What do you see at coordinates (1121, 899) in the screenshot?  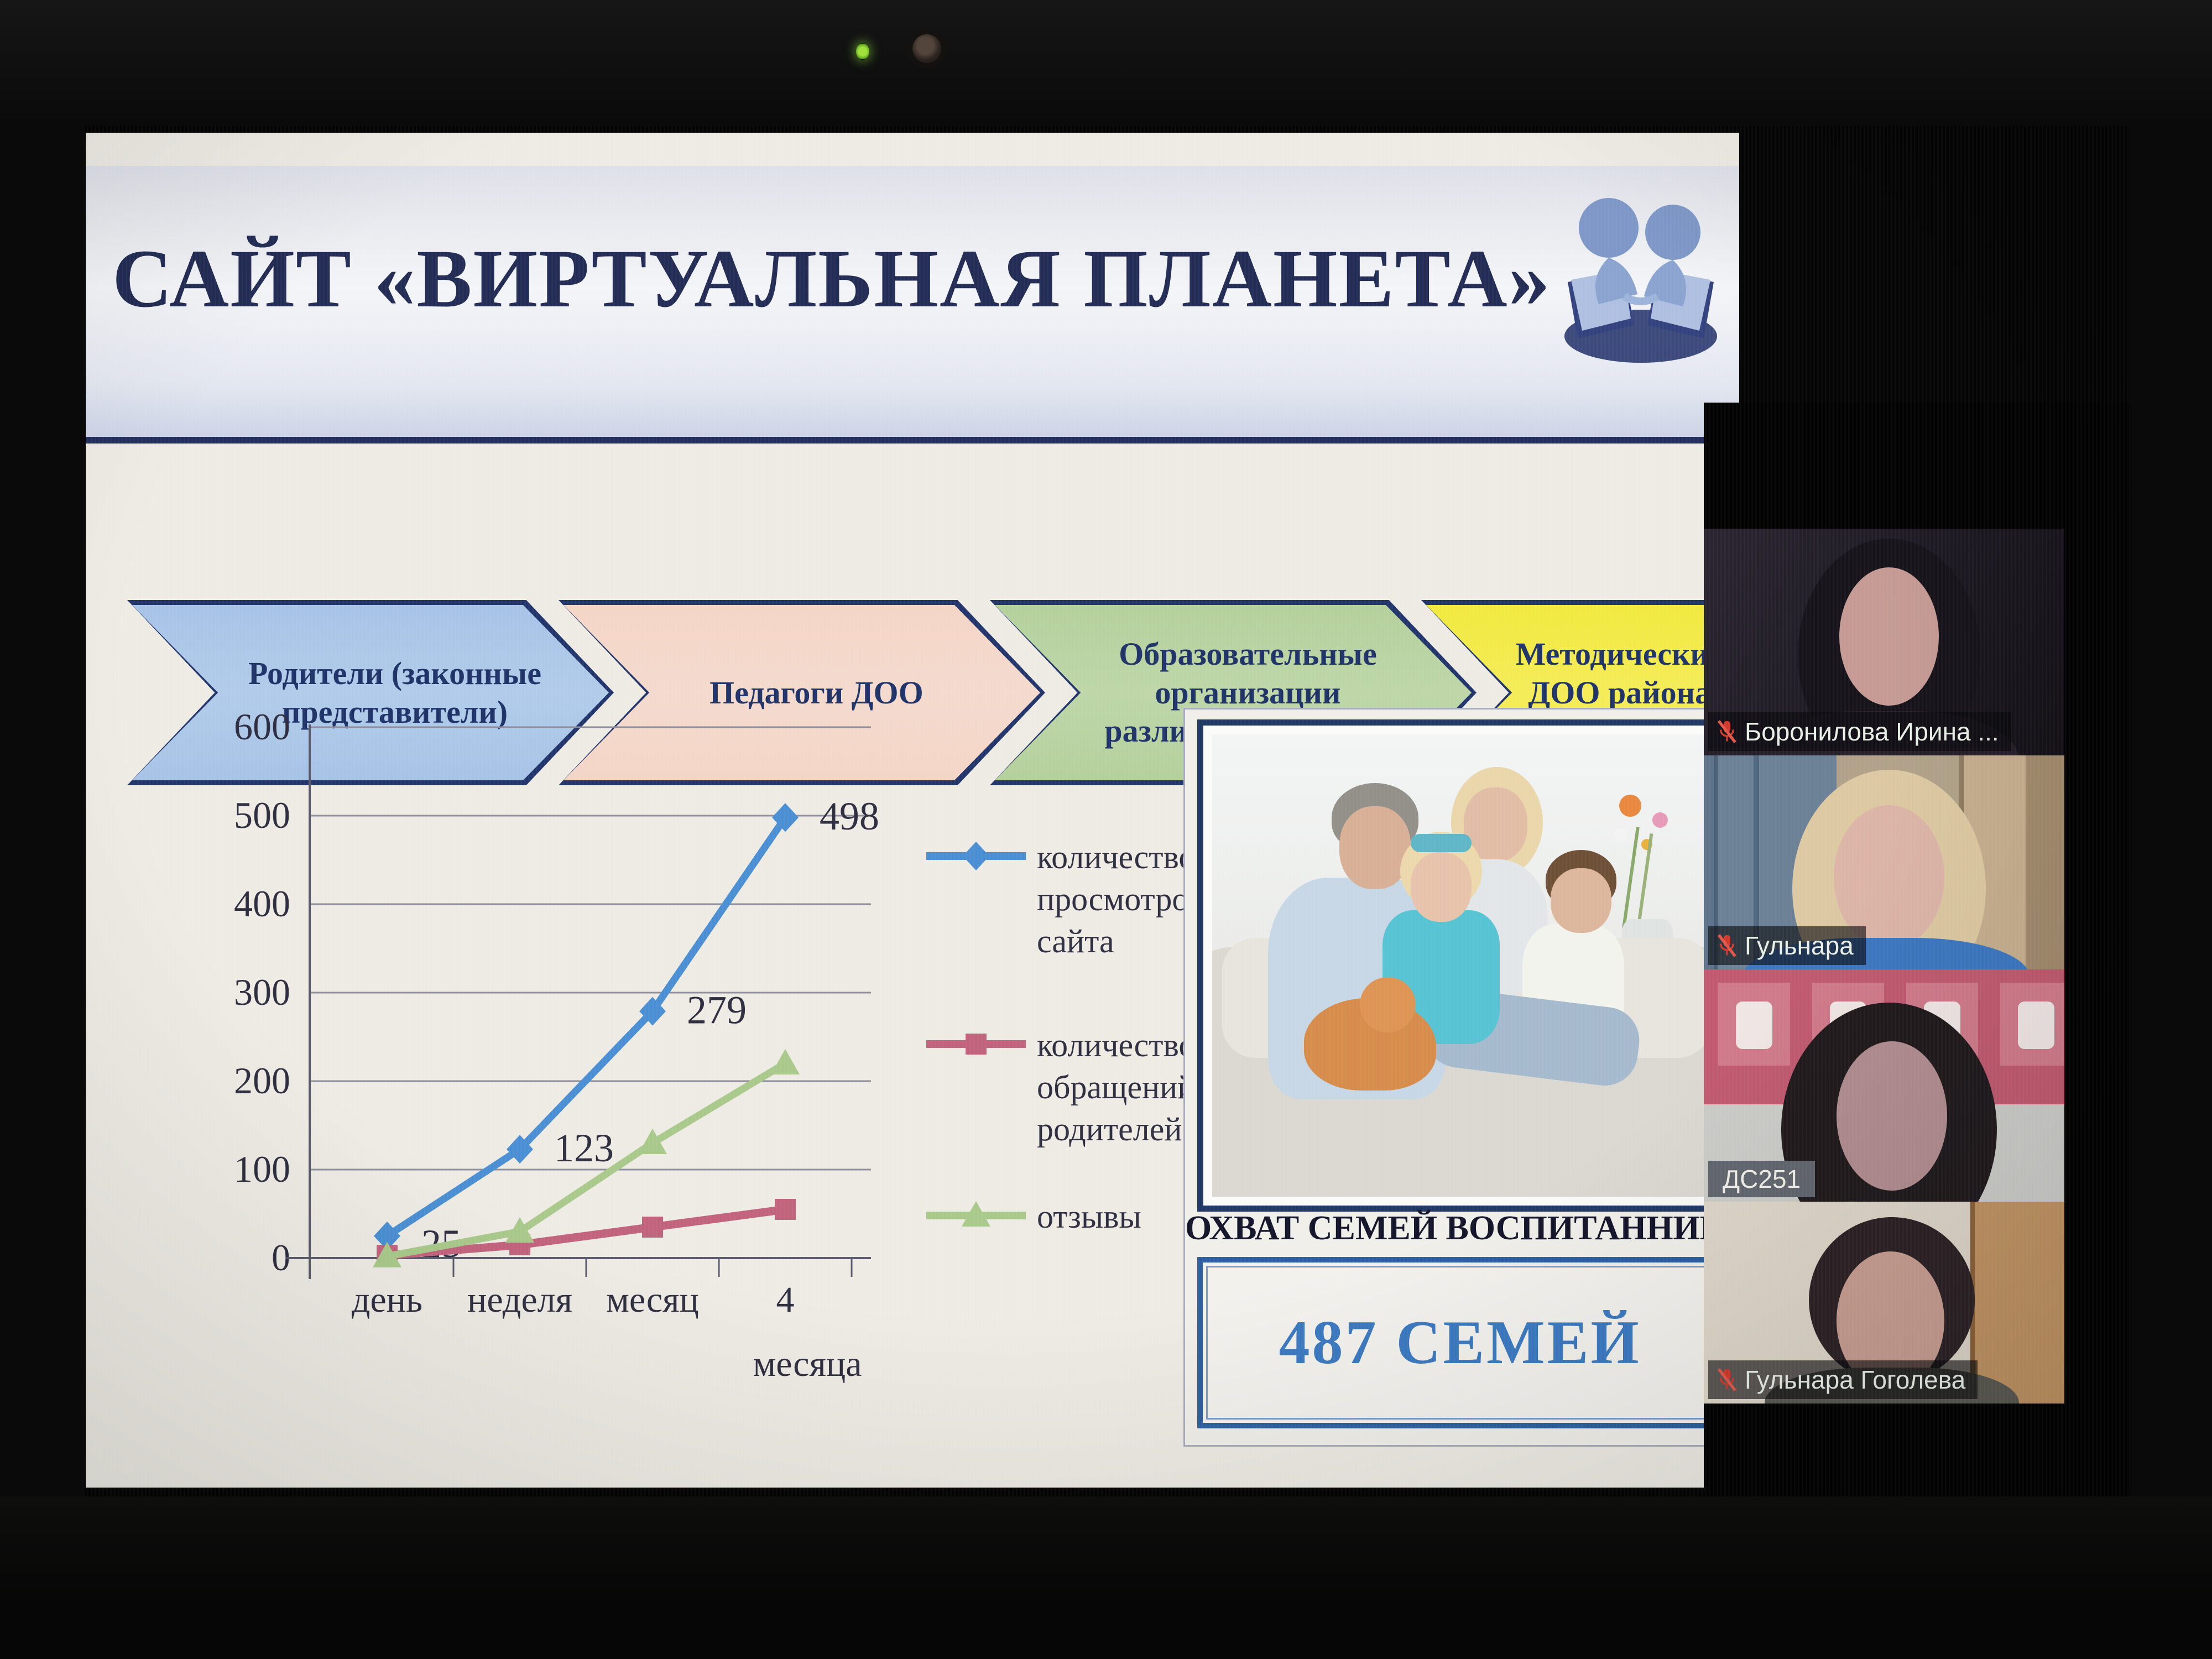 I see `svg-text: просмотров` at bounding box center [1121, 899].